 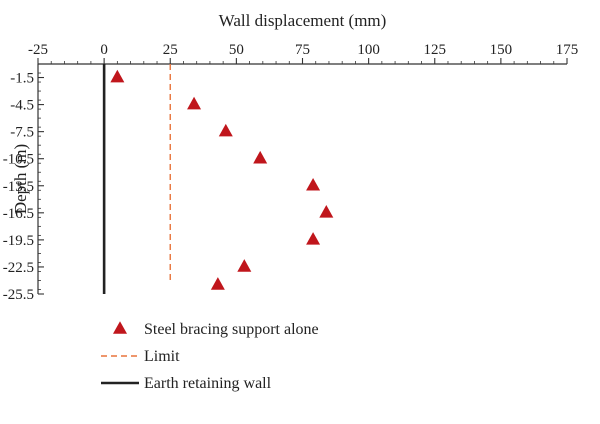 What do you see at coordinates (302, 50) in the screenshot?
I see `x-tick-label: 75` at bounding box center [302, 50].